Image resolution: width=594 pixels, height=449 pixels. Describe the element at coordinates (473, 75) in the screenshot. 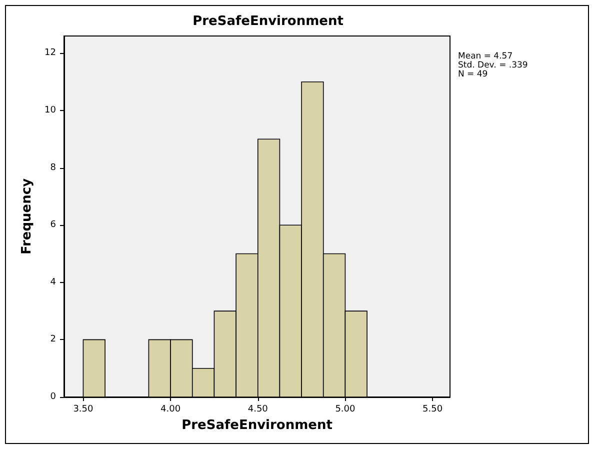

I see `text: N = 49` at that location.